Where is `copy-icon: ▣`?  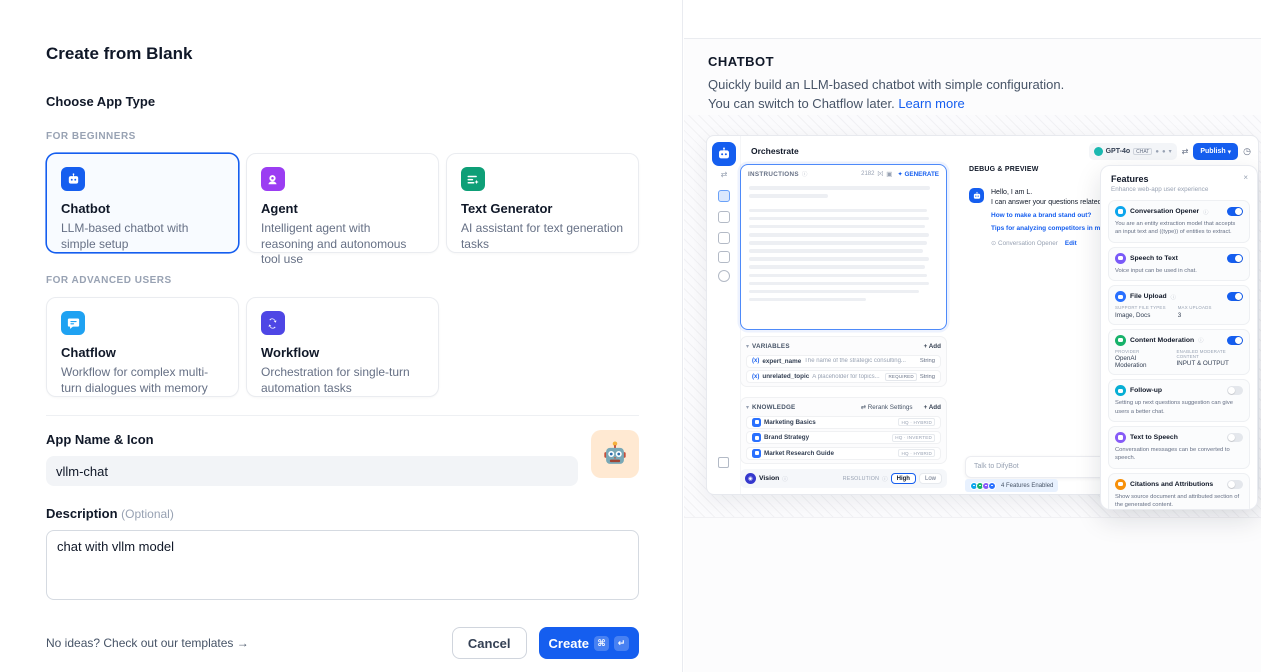
copy-icon: ▣ is located at coordinates (889, 174).